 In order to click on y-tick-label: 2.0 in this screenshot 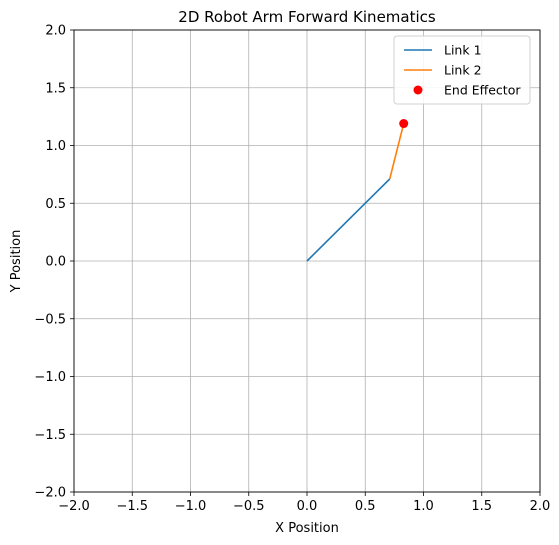, I will do `click(55, 31)`.